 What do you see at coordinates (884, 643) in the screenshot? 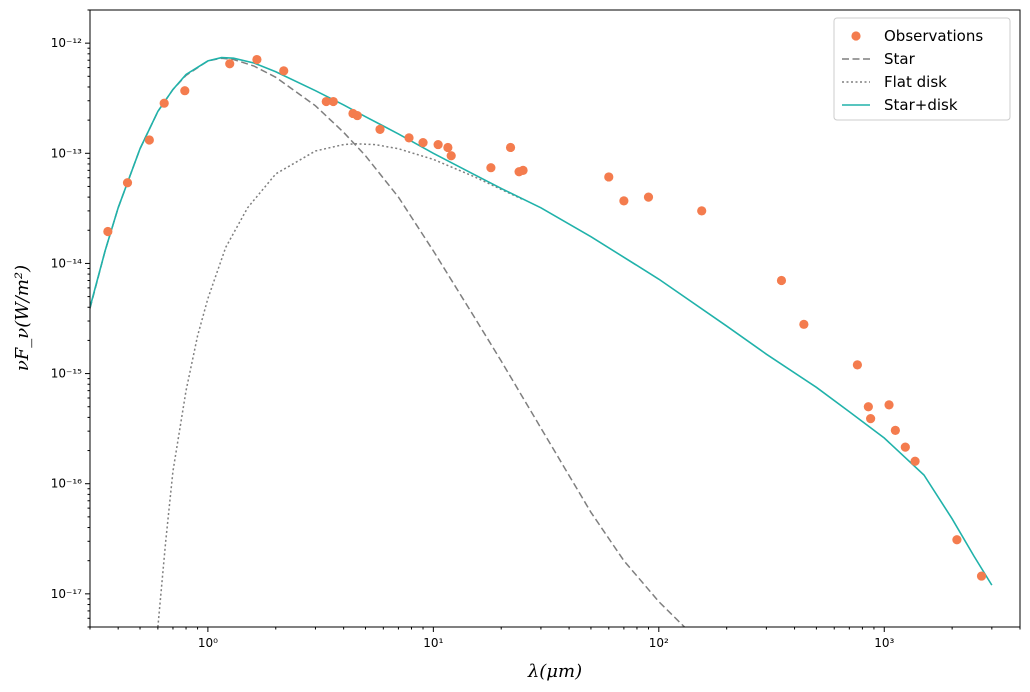
I see `x-tick-label: 10³` at bounding box center [884, 643].